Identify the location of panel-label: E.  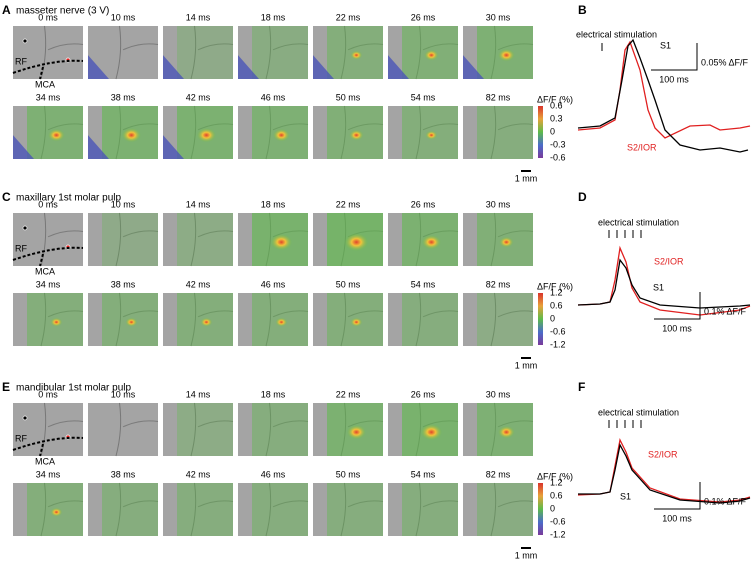
(6, 387).